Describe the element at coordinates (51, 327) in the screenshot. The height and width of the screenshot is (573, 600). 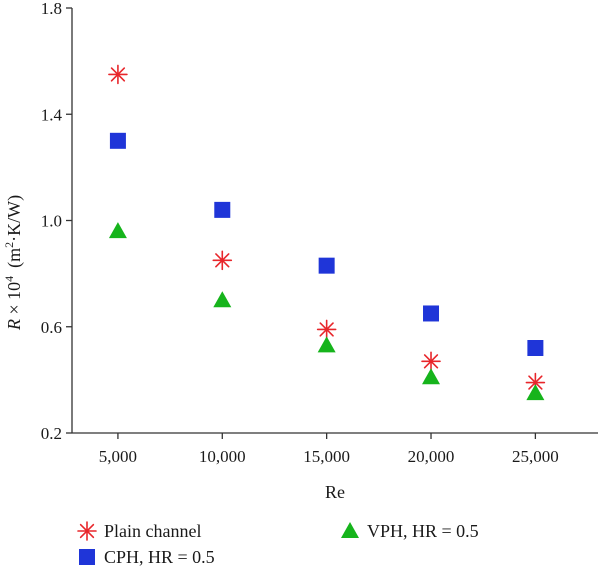
I see `y-tick-label: 0.6` at that location.